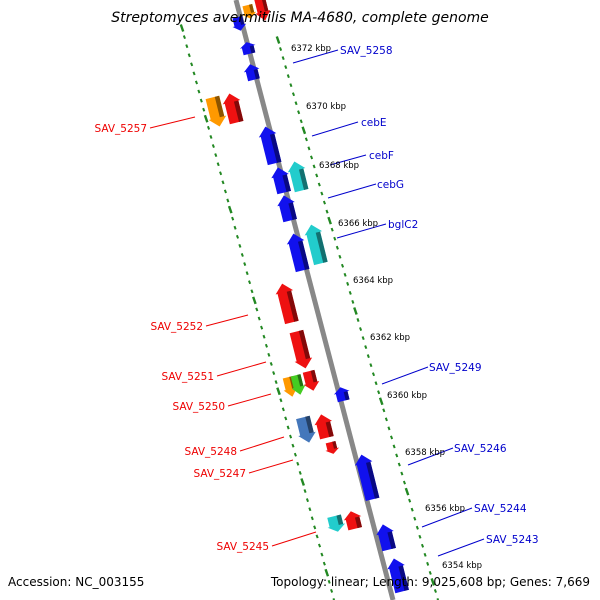 The image size is (600, 600). Describe the element at coordinates (216, 111) in the screenshot. I see `gene-sav5257-orange` at that location.